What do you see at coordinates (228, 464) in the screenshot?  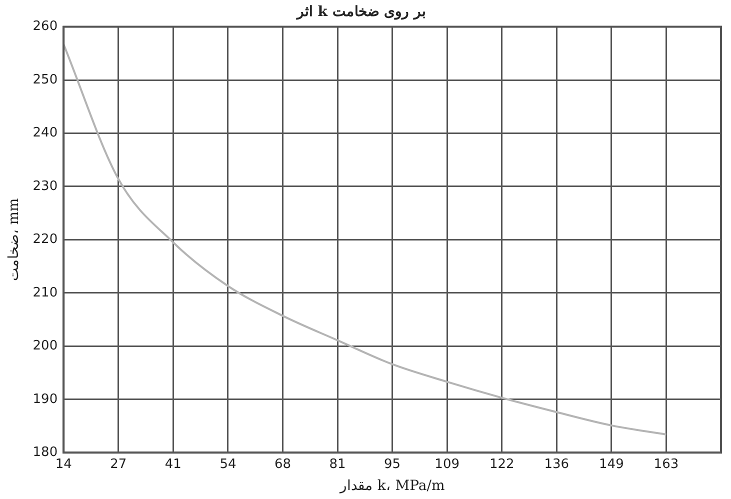 I see `x-tick-label: 54` at bounding box center [228, 464].